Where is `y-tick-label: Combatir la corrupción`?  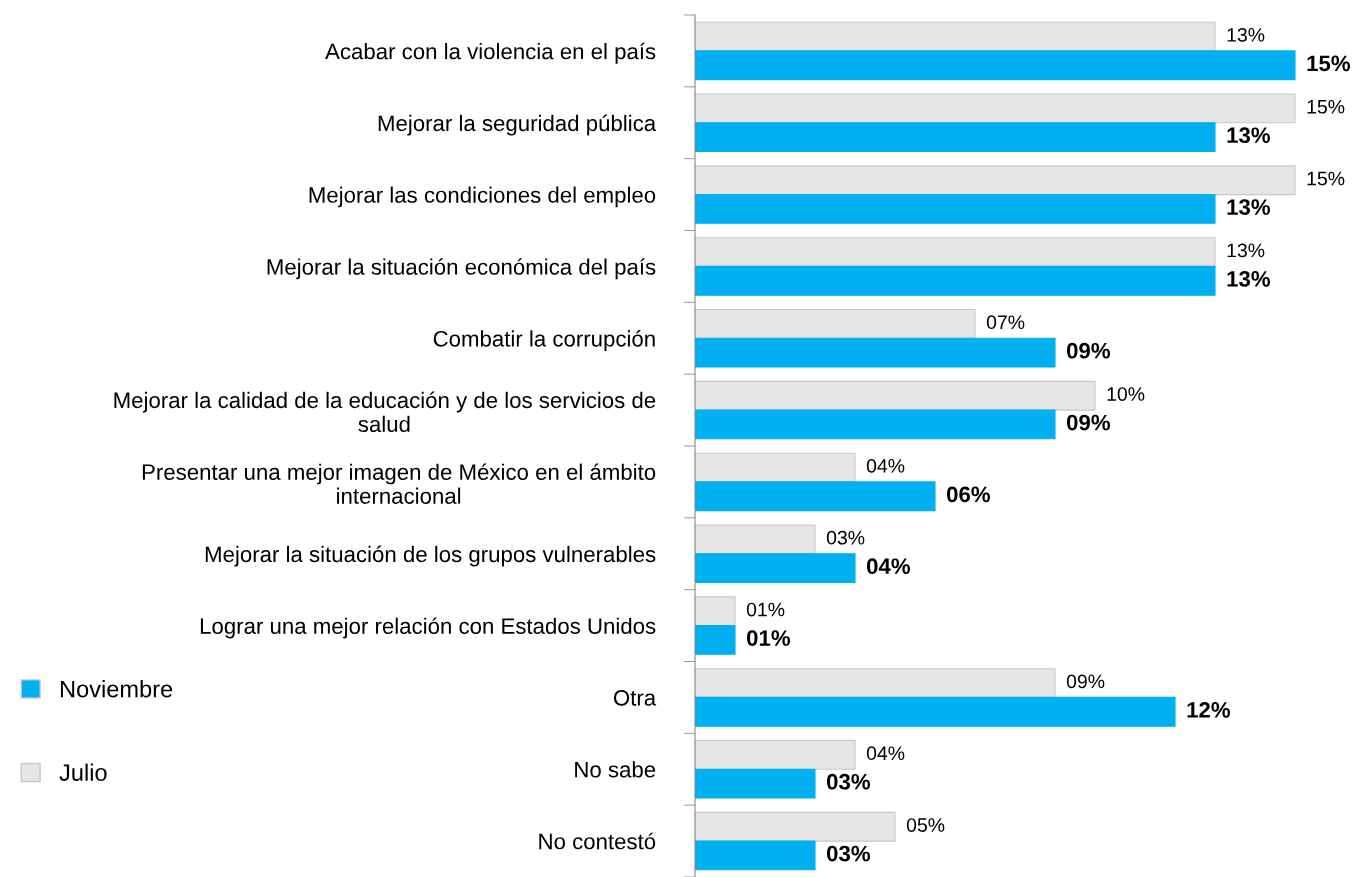
y-tick-label: Combatir la corrupción is located at coordinates (544, 341).